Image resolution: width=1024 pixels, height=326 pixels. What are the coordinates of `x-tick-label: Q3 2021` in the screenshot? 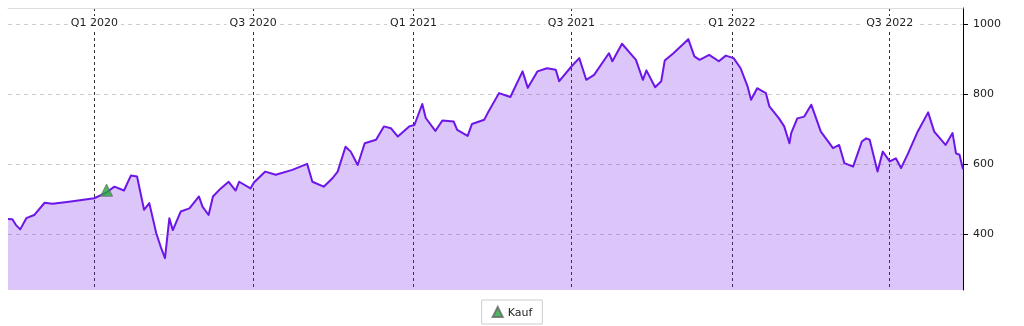 It's located at (571, 22).